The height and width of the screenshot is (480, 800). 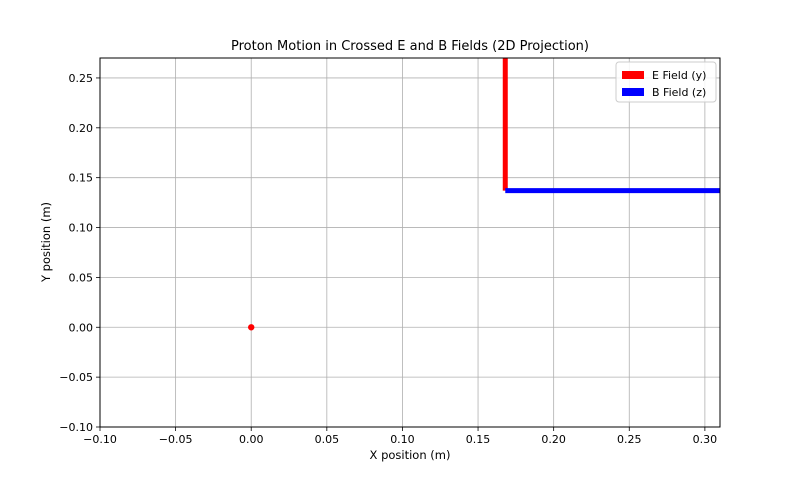 What do you see at coordinates (76, 377) in the screenshot?
I see `y-tick-label: −0.05` at bounding box center [76, 377].